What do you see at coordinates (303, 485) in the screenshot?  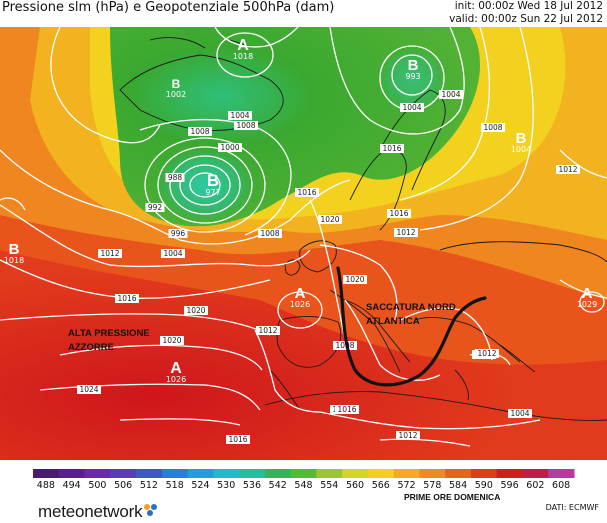 I see `legend-tick-label: 548` at bounding box center [303, 485].